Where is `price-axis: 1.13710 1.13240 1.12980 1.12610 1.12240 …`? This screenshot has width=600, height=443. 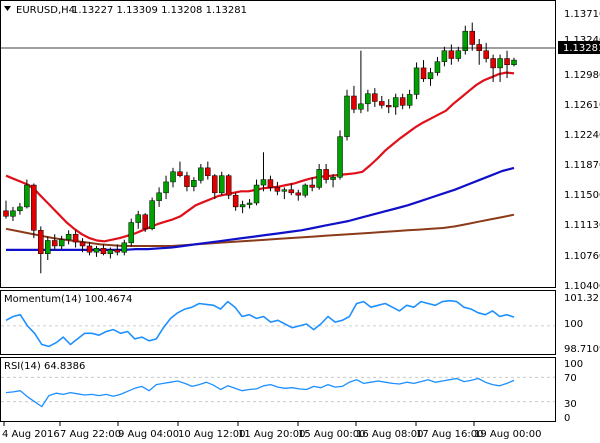
price-axis: 1.13710 1.13240 1.12980 1.12610 1.12240 … is located at coordinates (582, 150).